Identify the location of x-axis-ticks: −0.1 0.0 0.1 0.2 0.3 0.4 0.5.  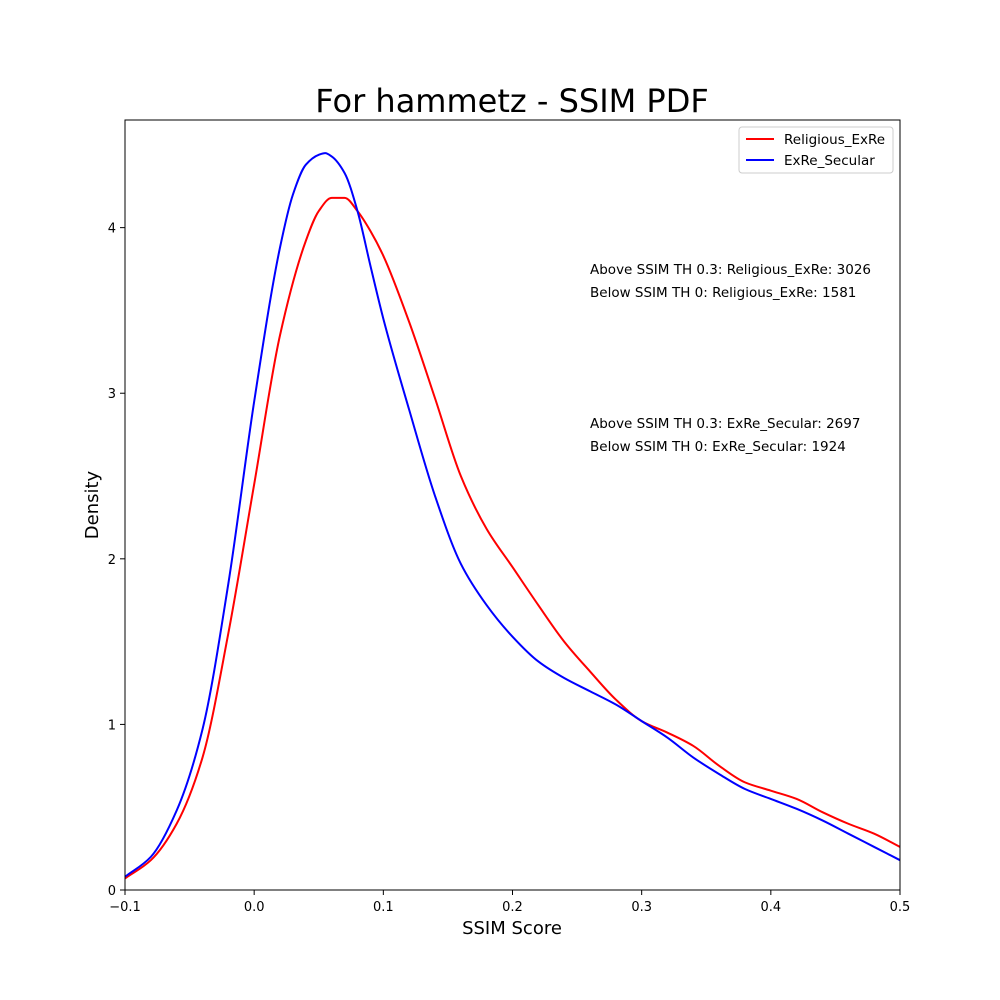
(509, 902).